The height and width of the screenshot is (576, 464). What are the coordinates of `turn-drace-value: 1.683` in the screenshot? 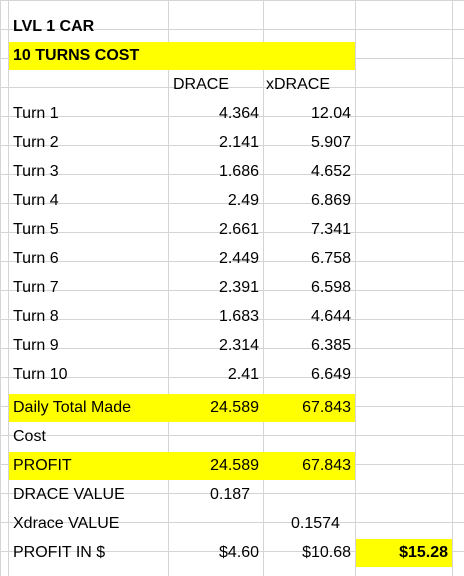 It's located at (238, 316).